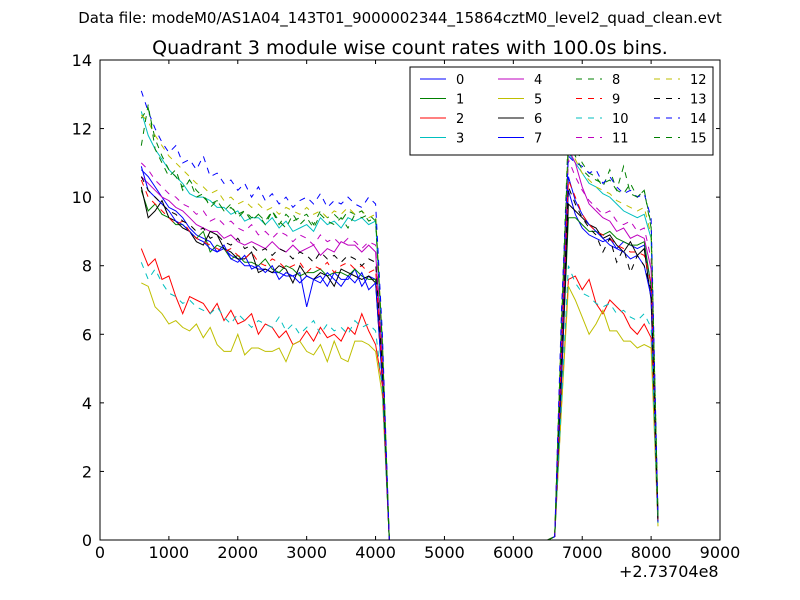 The height and width of the screenshot is (600, 800). What do you see at coordinates (513, 552) in the screenshot?
I see `x-tick-label: 6000` at bounding box center [513, 552].